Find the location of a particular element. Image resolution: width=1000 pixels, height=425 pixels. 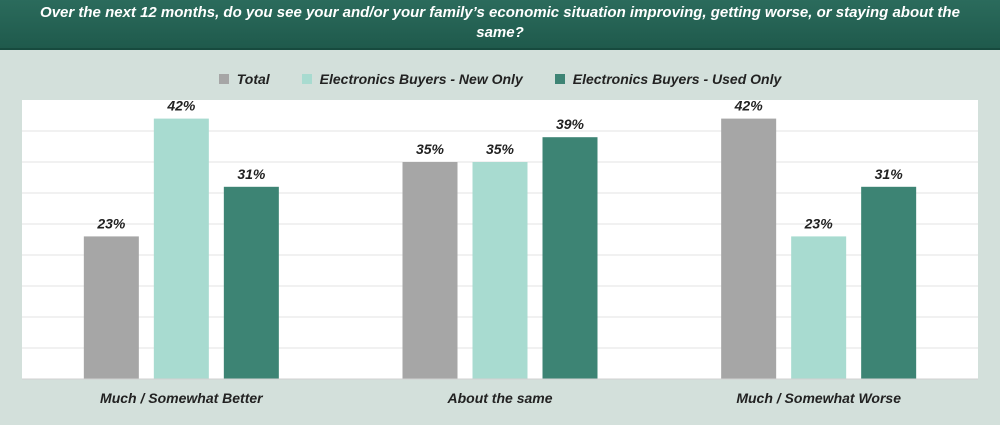

category-label: Much / Somewhat Better is located at coordinates (182, 398).